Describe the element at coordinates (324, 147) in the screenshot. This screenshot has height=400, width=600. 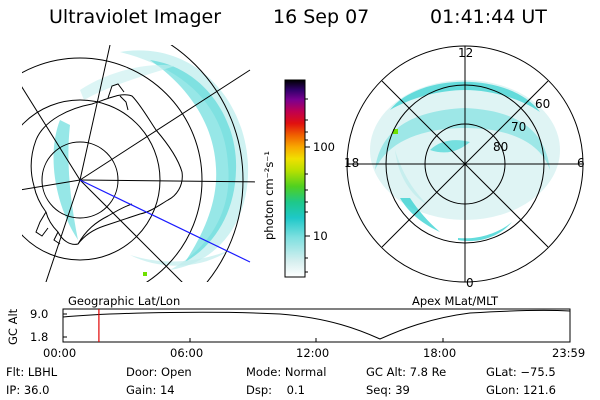
I see `colorbar-tick-100: 100` at that location.